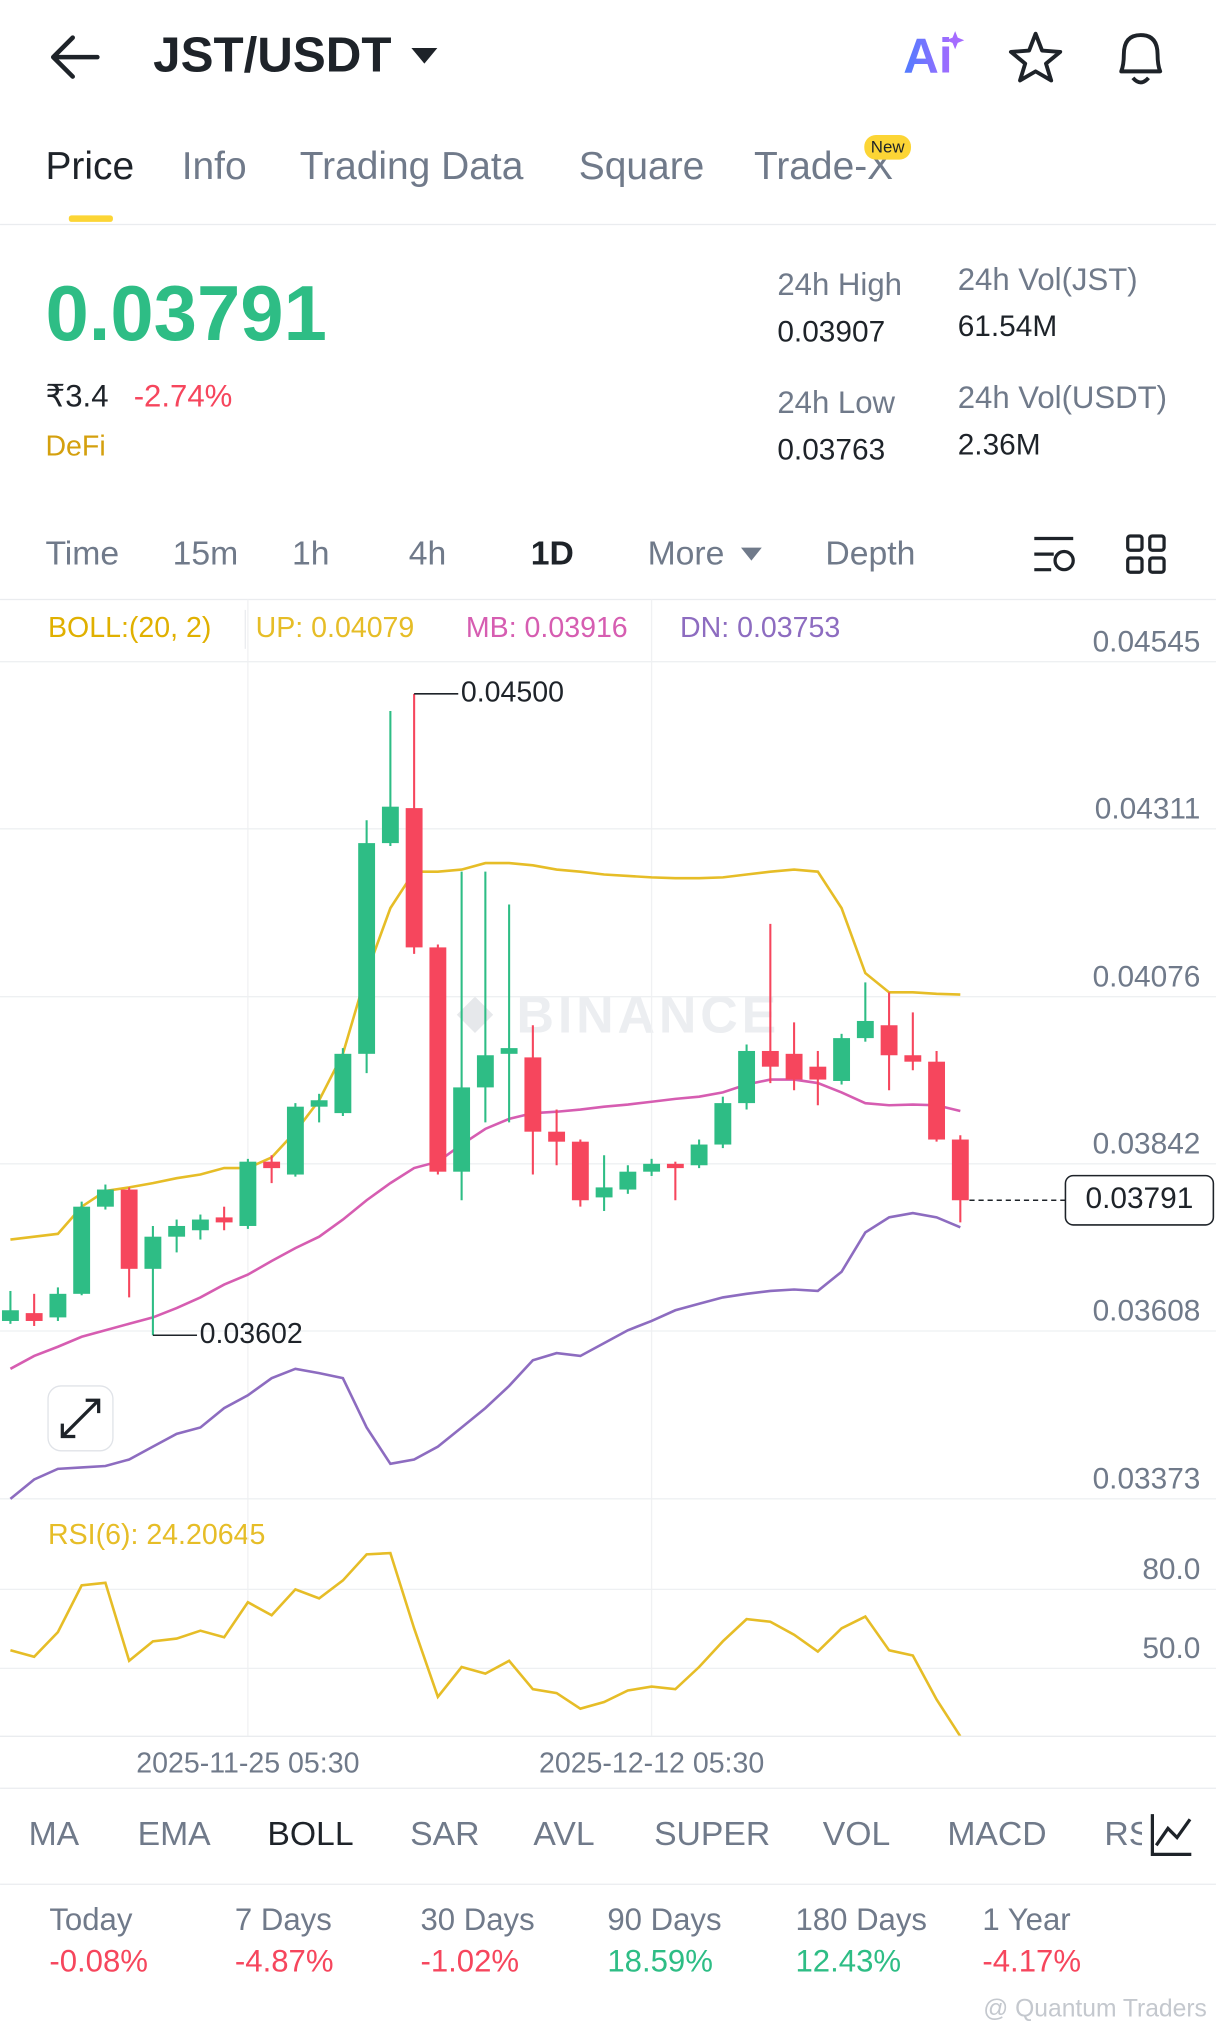  What do you see at coordinates (89, 166) in the screenshot?
I see `tab: Price` at bounding box center [89, 166].